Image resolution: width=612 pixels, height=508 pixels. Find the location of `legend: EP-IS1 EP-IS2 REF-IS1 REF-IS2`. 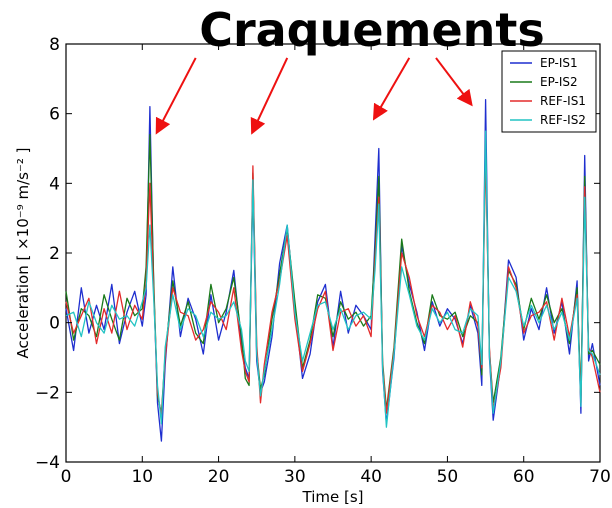

legend: EP-IS1 EP-IS2 REF-IS1 REF-IS2 is located at coordinates (549, 91).